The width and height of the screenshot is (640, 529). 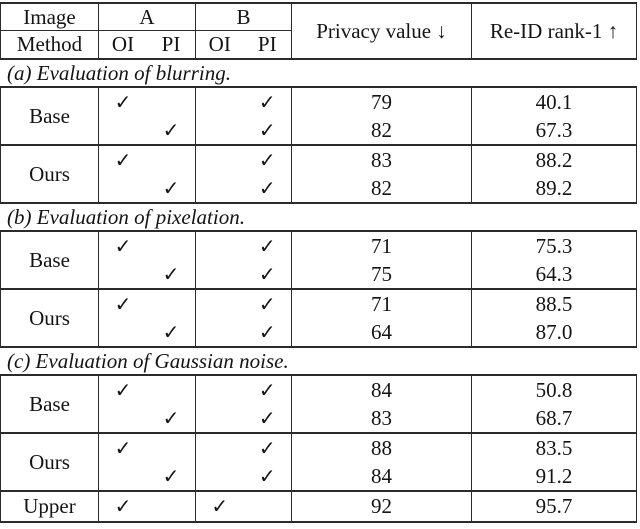 I want to click on reid-value: 87.0, so click(x=554, y=331).